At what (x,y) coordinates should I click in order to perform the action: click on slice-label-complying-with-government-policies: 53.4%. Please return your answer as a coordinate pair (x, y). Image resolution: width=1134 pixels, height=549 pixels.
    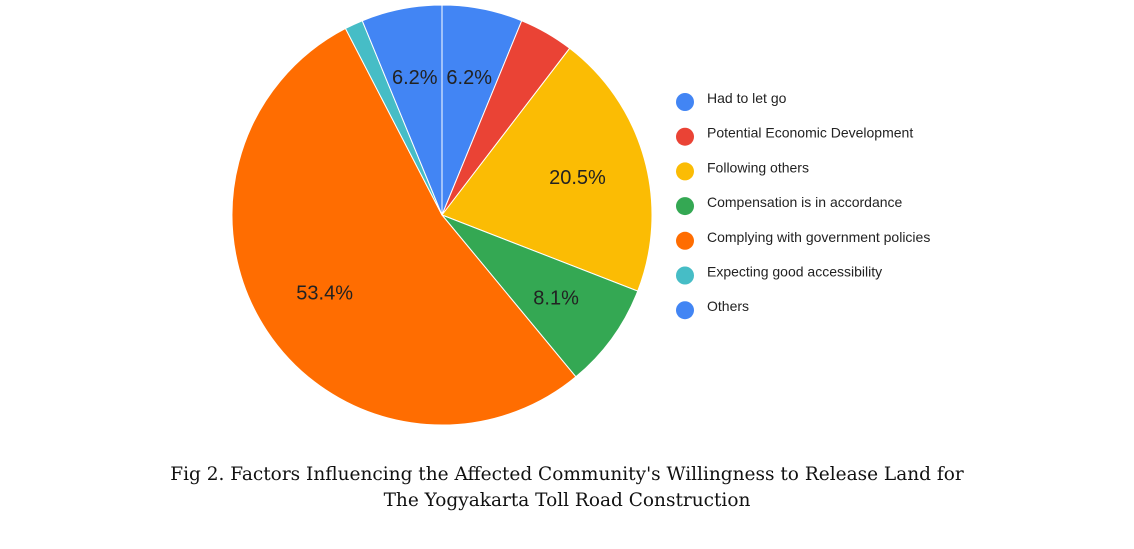
    Looking at the image, I should click on (324, 294).